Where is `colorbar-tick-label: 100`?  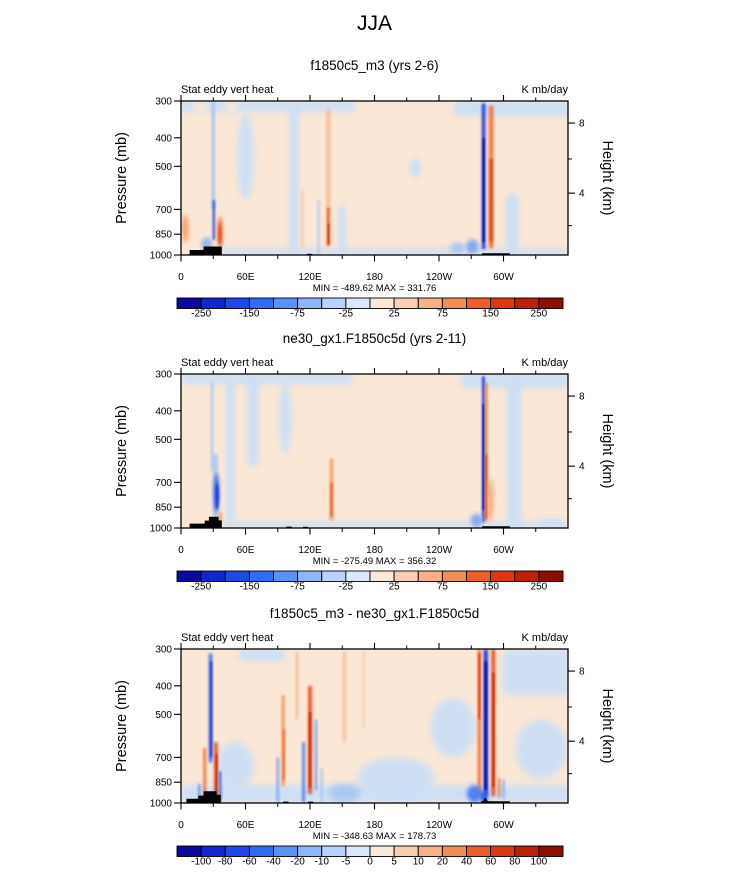 colorbar-tick-label: 100 is located at coordinates (539, 862).